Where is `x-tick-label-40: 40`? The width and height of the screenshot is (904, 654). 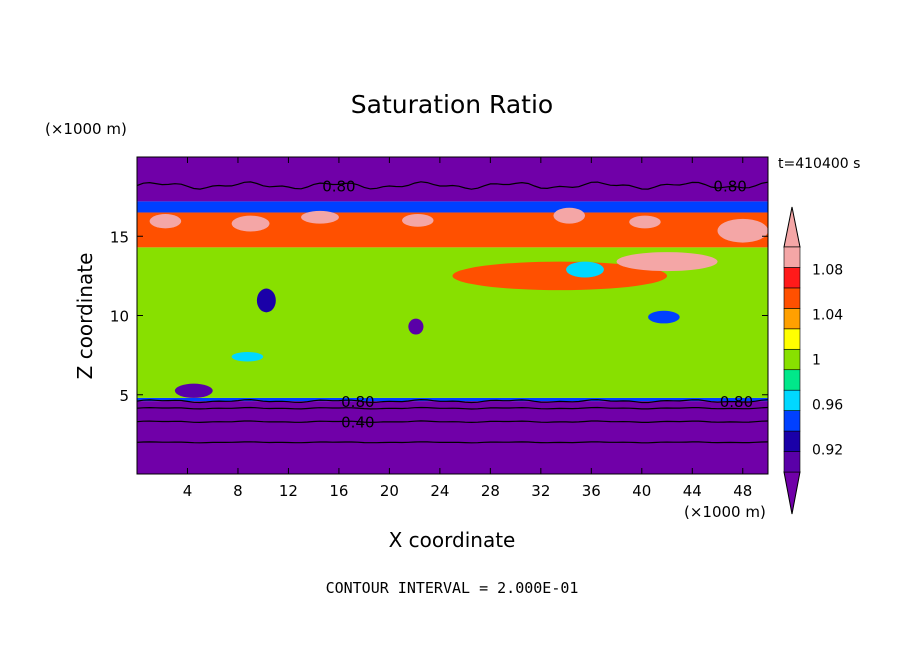 x-tick-label-40: 40 is located at coordinates (641, 491).